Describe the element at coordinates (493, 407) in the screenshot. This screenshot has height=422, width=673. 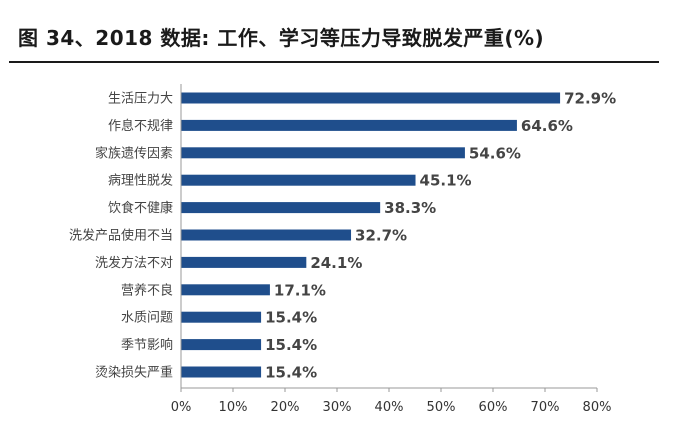
I see `x-tick-label: 60%` at that location.